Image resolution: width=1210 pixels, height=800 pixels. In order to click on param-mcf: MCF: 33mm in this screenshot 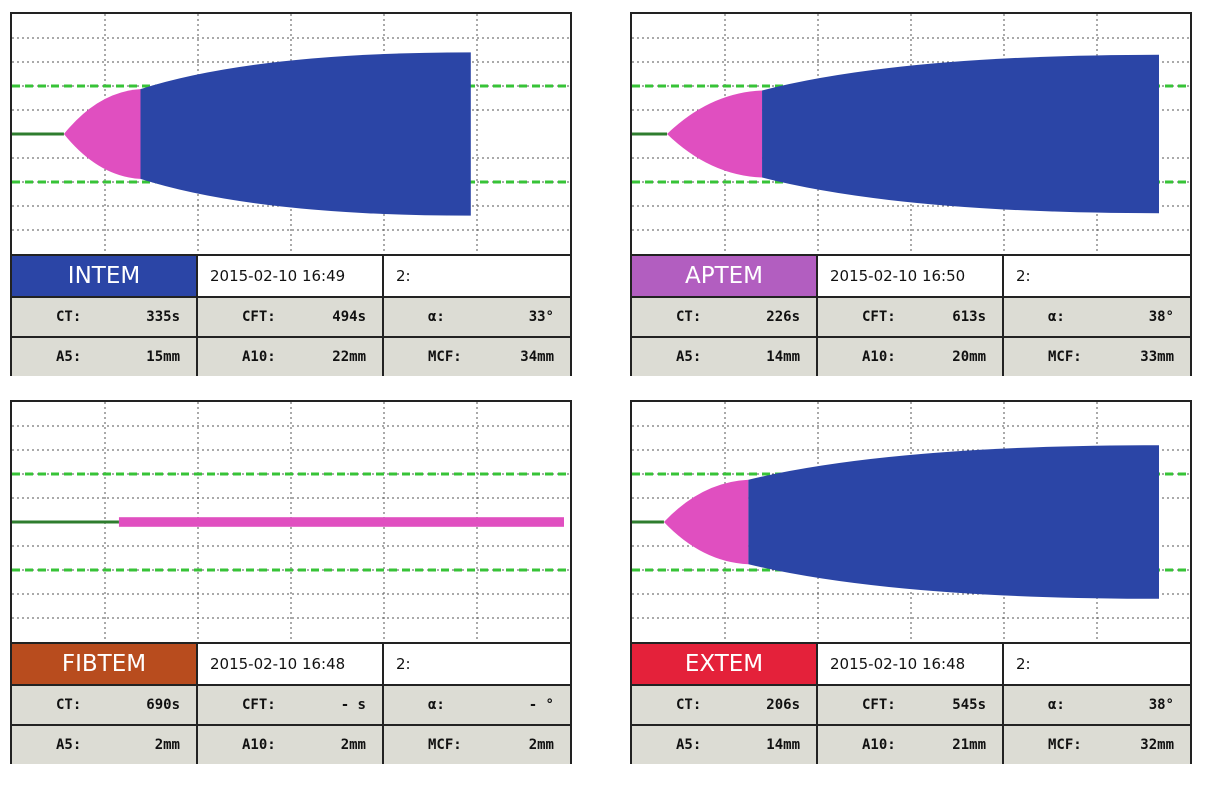, I will do `click(1097, 357)`.